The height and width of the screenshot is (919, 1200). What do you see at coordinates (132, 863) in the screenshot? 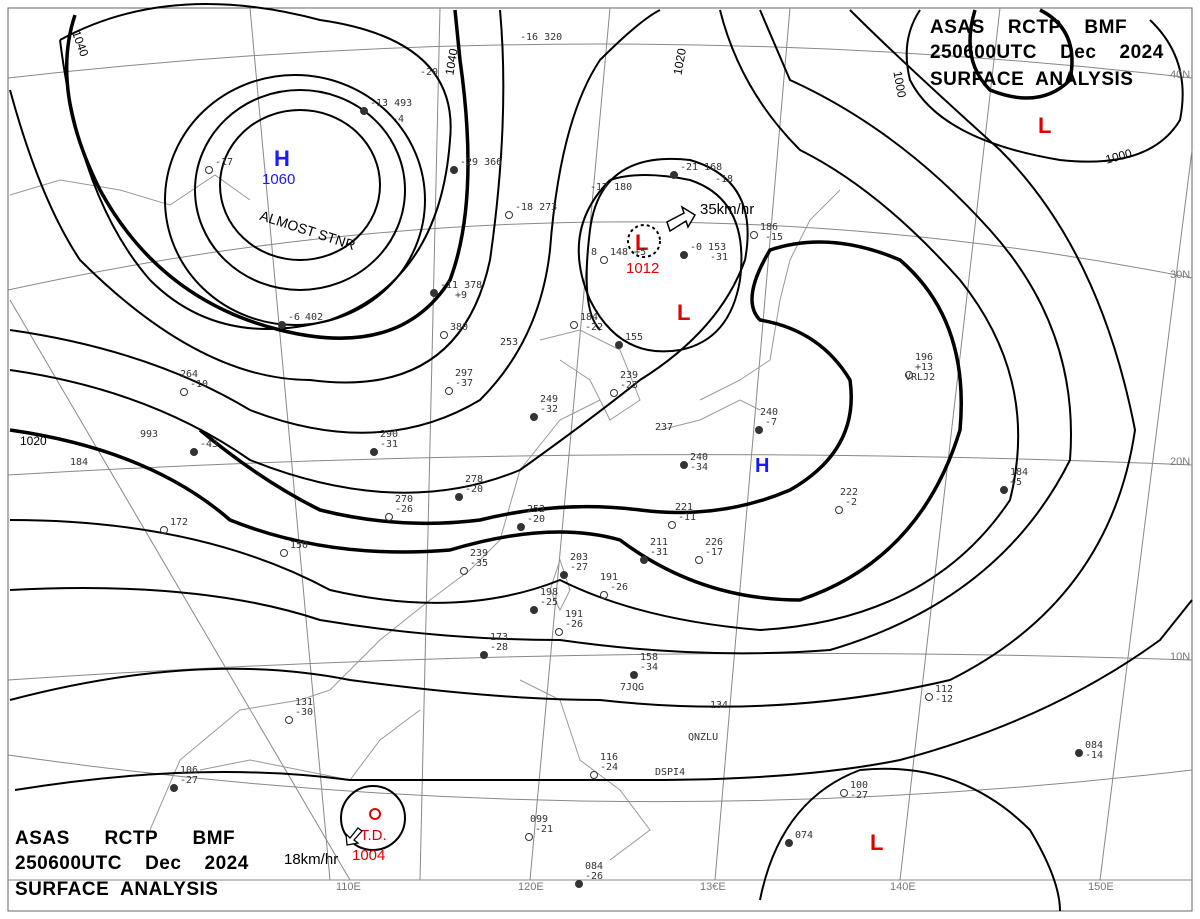
I see `title-bottom-line2: 250600UTC Dec 2024` at bounding box center [132, 863].